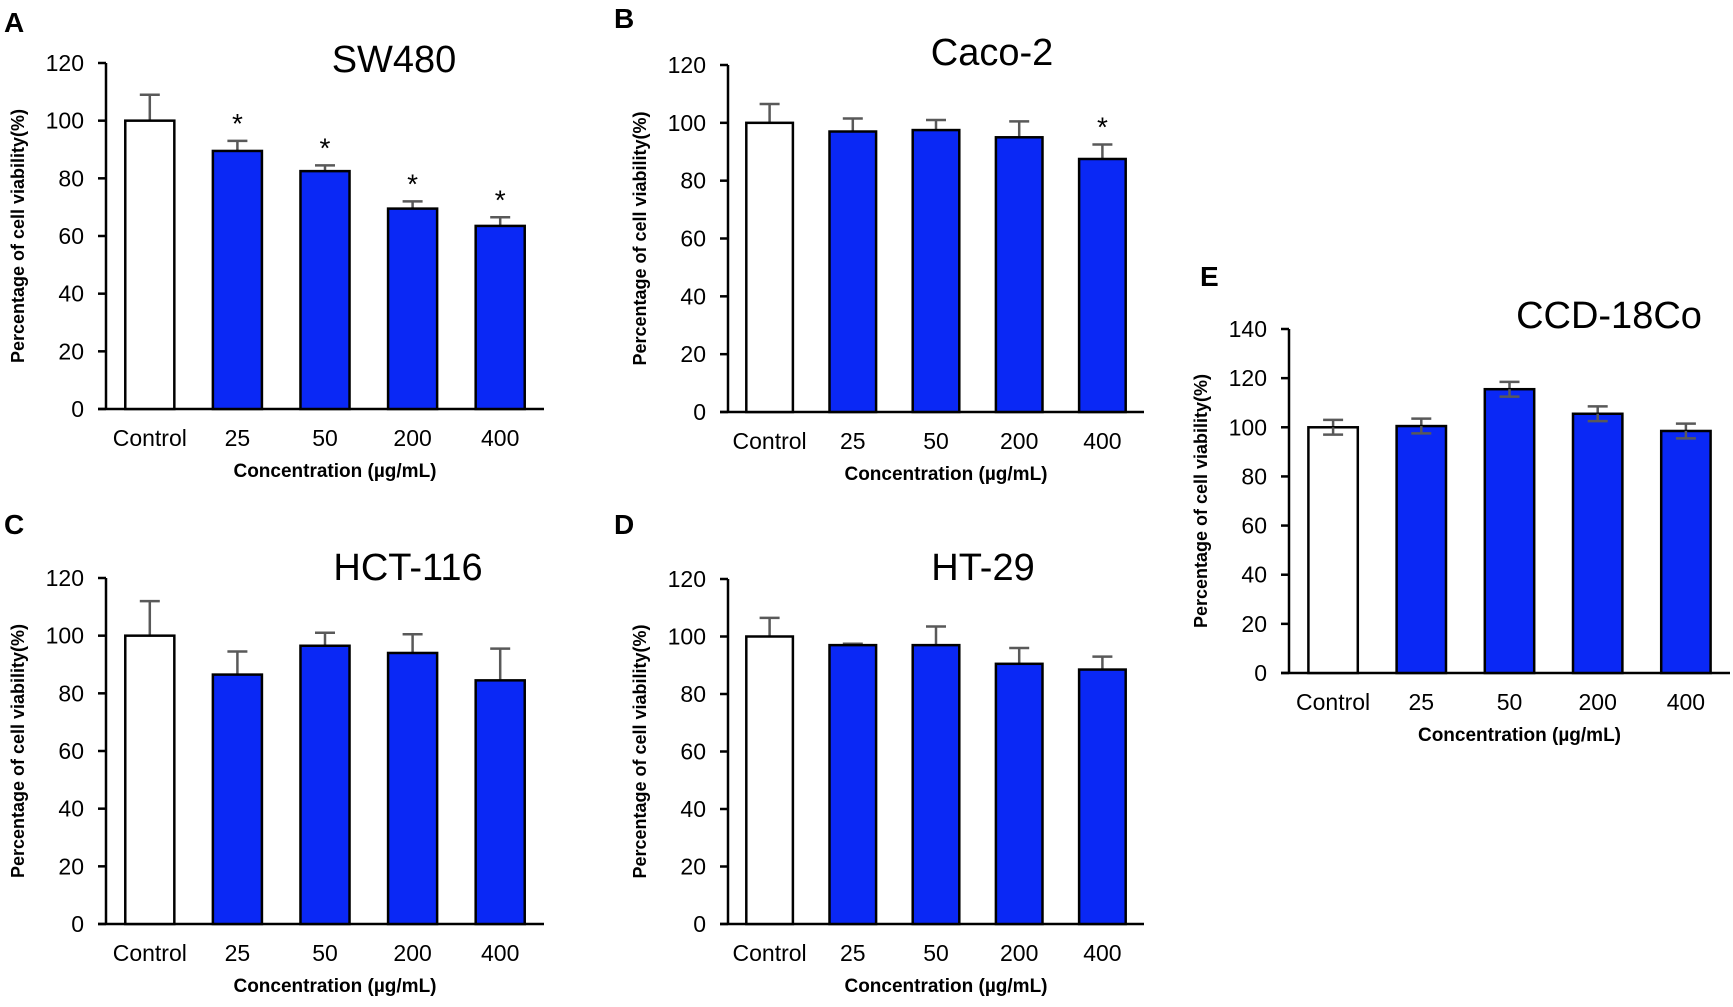 The height and width of the screenshot is (1007, 1733). Describe the element at coordinates (992, 53) in the screenshot. I see `chart-title: Caco-2` at that location.